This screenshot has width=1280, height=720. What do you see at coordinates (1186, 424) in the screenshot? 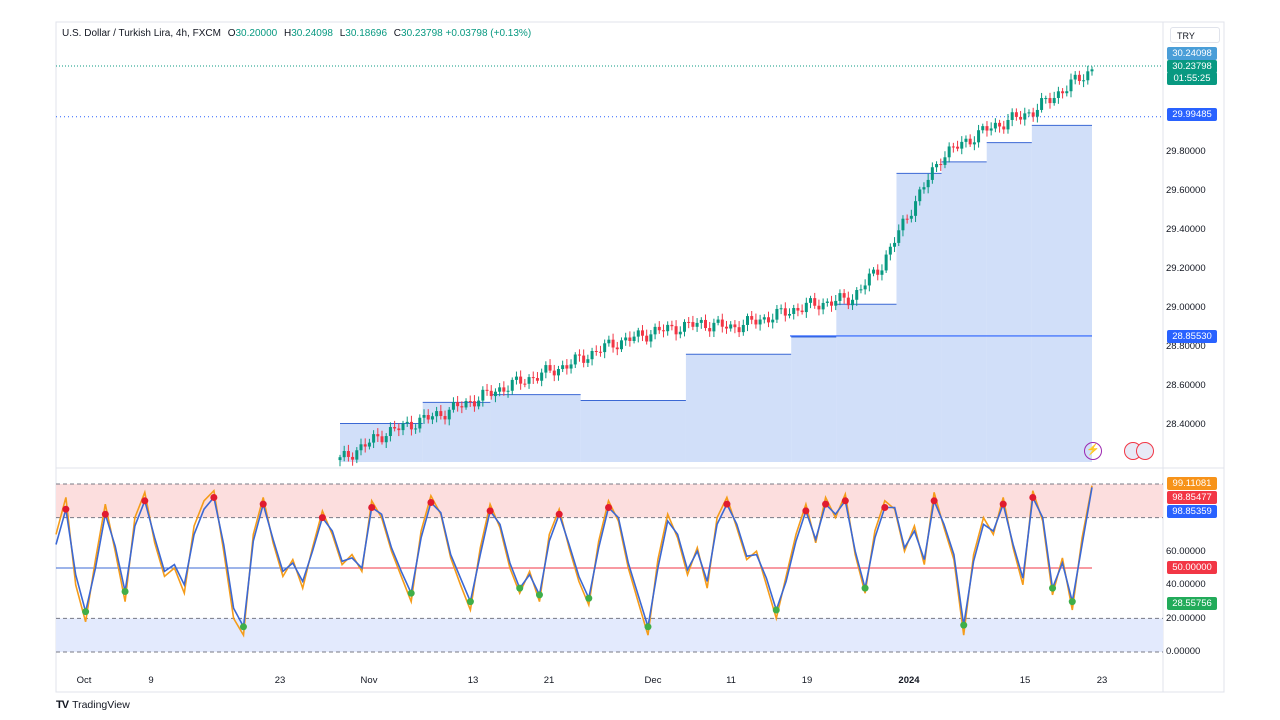
I see `price-tick: 28.40000` at bounding box center [1186, 424].